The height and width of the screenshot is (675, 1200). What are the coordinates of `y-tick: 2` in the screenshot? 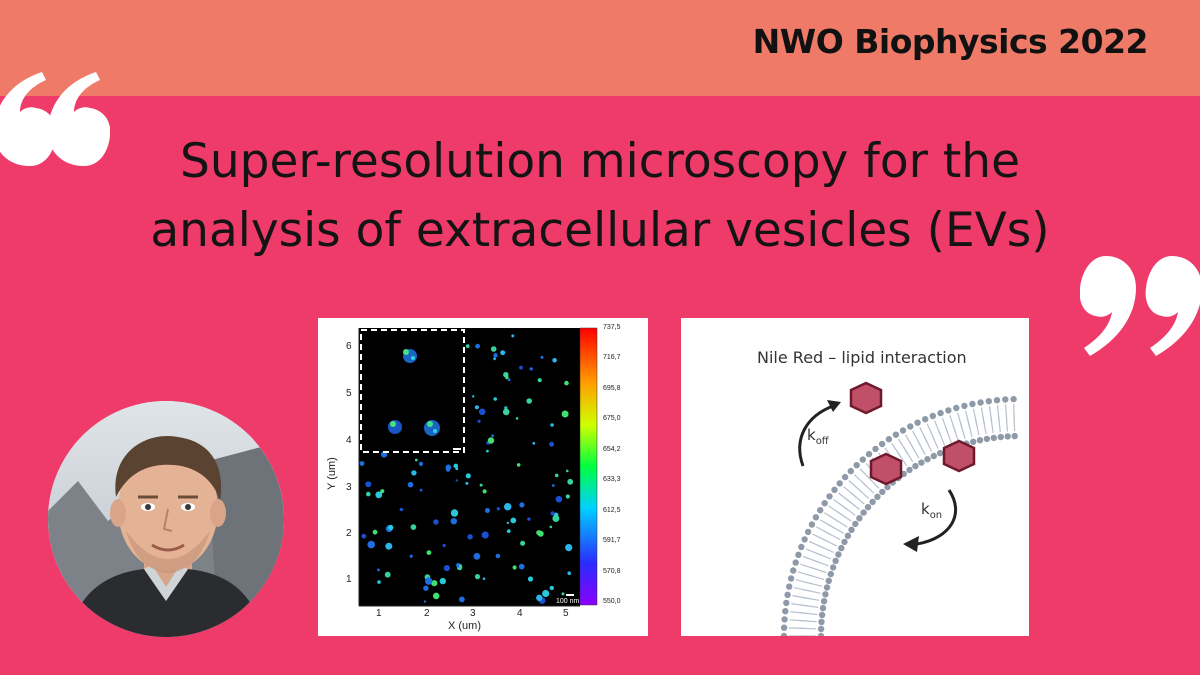 It's located at (349, 533).